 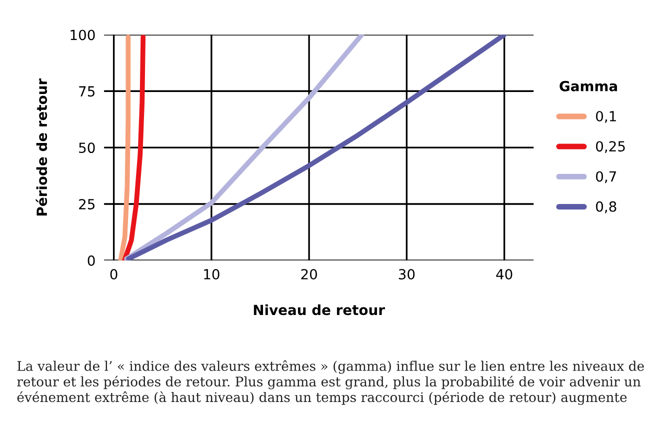 I want to click on x-tick-label: 0, so click(x=114, y=274).